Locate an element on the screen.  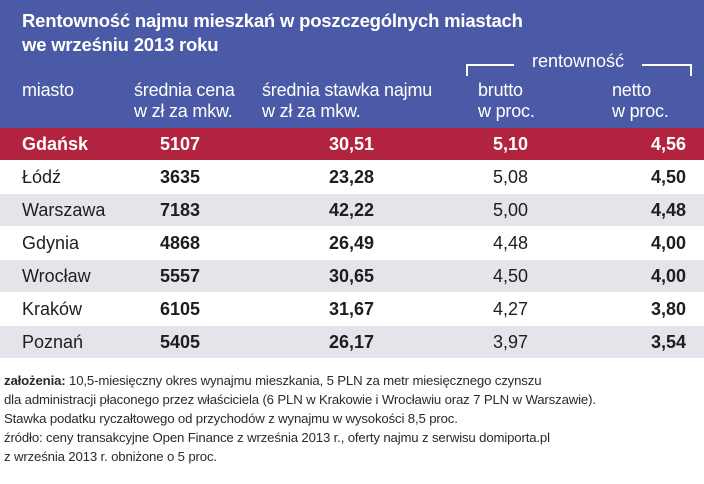
cell-rent: 26,17 is located at coordinates (351, 342).